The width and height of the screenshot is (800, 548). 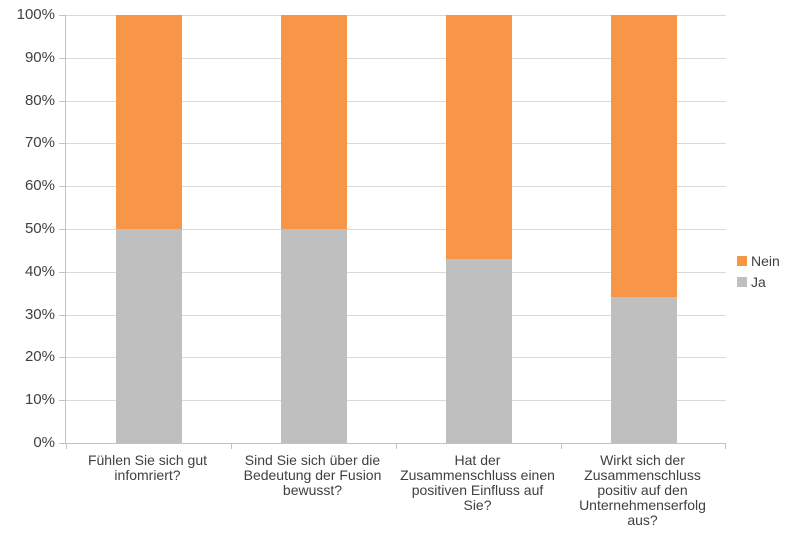 I want to click on legend-swatch-ja, so click(x=742, y=282).